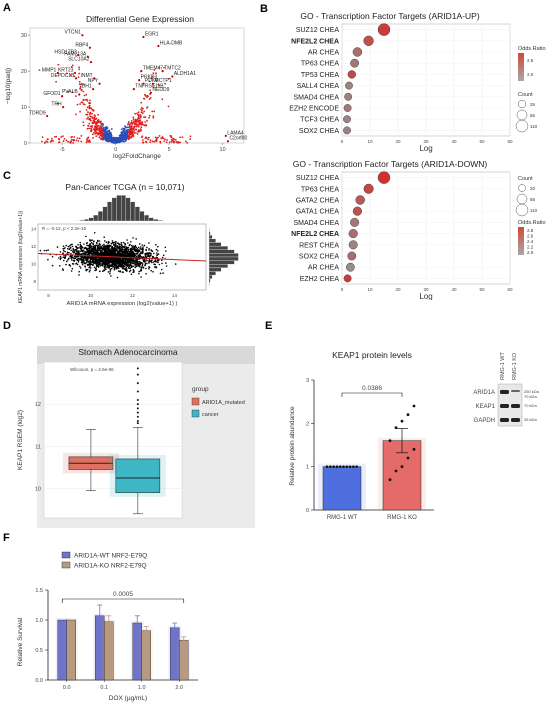 Image resolution: width=550 pixels, height=705 pixels. Describe the element at coordinates (24, 36) in the screenshot. I see `y-tick-label: 30` at that location.